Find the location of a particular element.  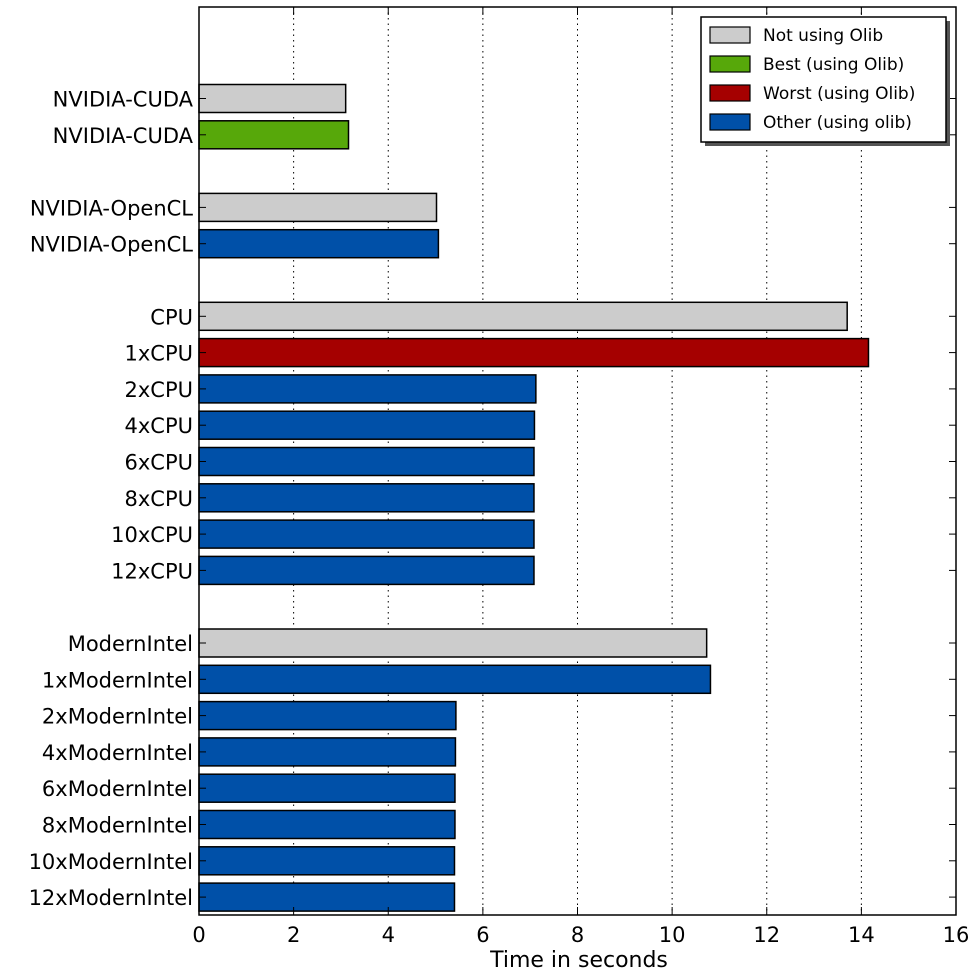

y-tick-label: 4xModernIntel is located at coordinates (117, 753).